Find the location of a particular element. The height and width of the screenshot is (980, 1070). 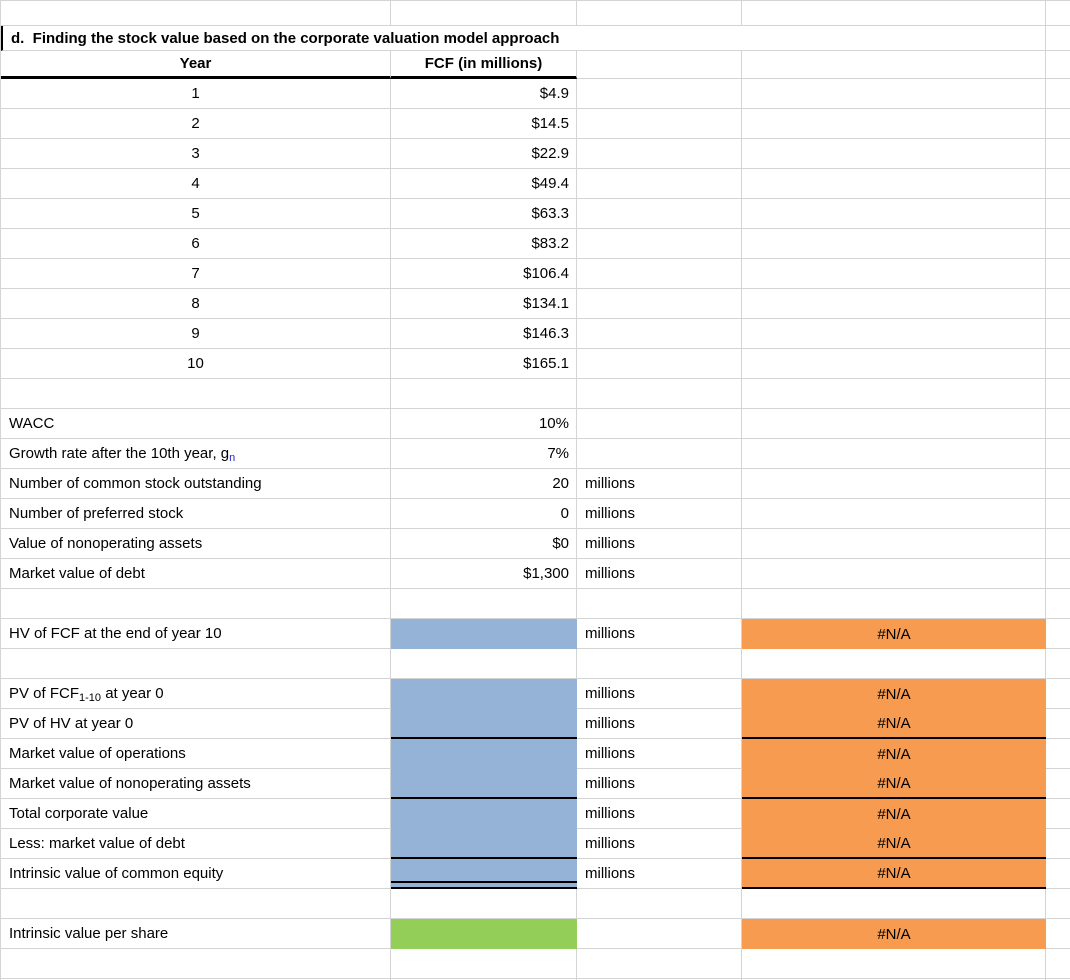

fcf-value-cell: $83.2 is located at coordinates (484, 244).